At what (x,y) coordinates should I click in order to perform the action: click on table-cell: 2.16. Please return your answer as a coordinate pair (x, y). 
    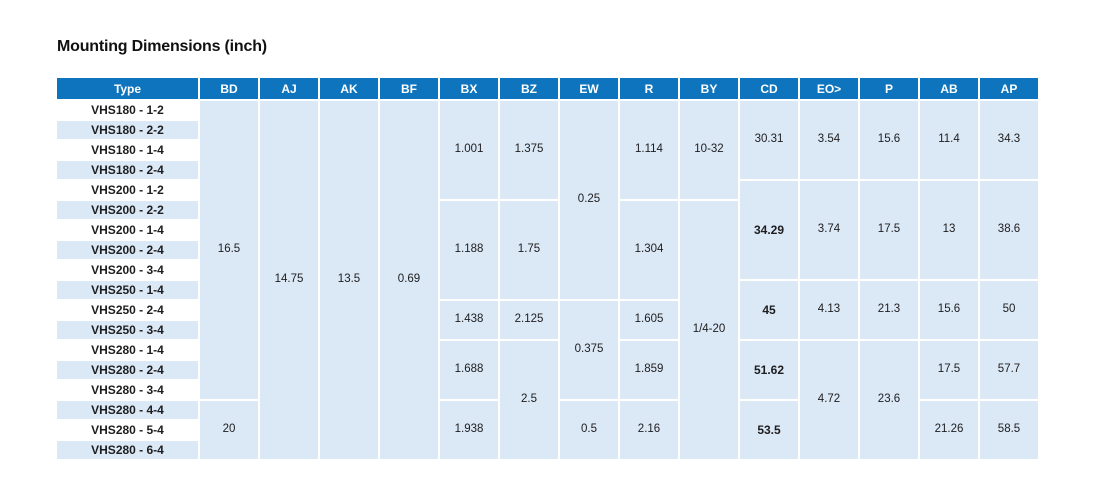
    Looking at the image, I should click on (649, 430).